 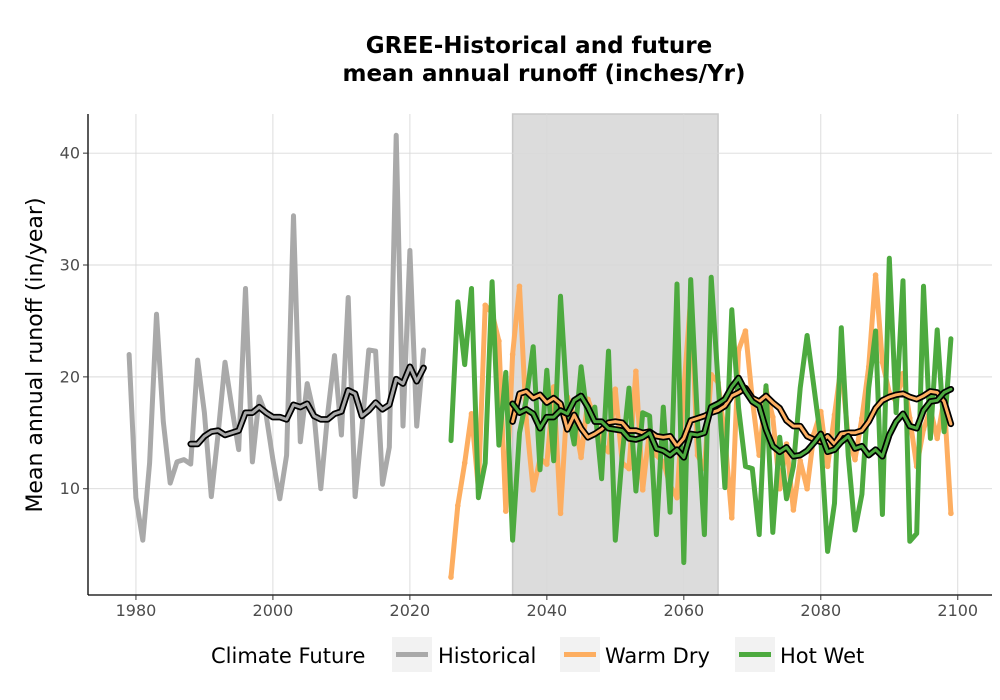 I want to click on chart-subtitle: mean annual runoff (inches/Yr), so click(x=543, y=74).